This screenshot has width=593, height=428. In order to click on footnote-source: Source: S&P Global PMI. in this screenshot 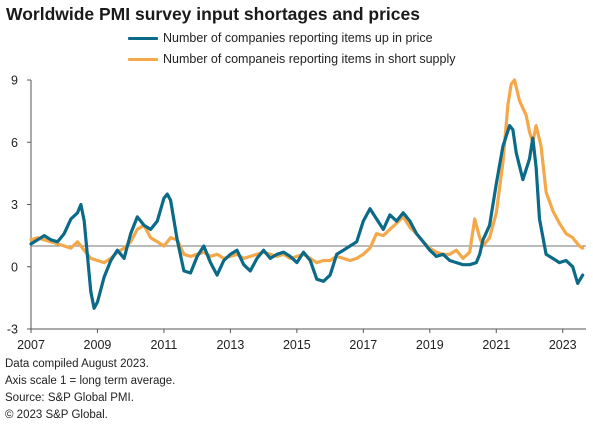, I will do `click(69, 398)`.